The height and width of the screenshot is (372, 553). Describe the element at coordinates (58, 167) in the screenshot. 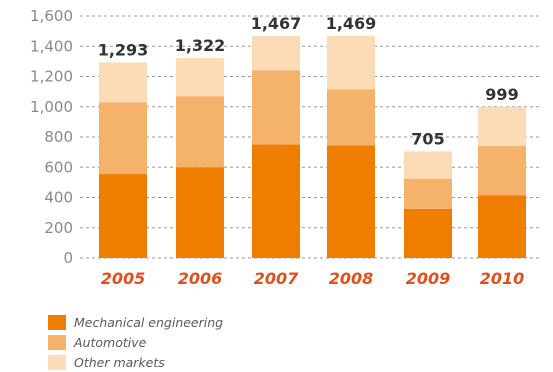

I see `y-tick-label: 600` at that location.